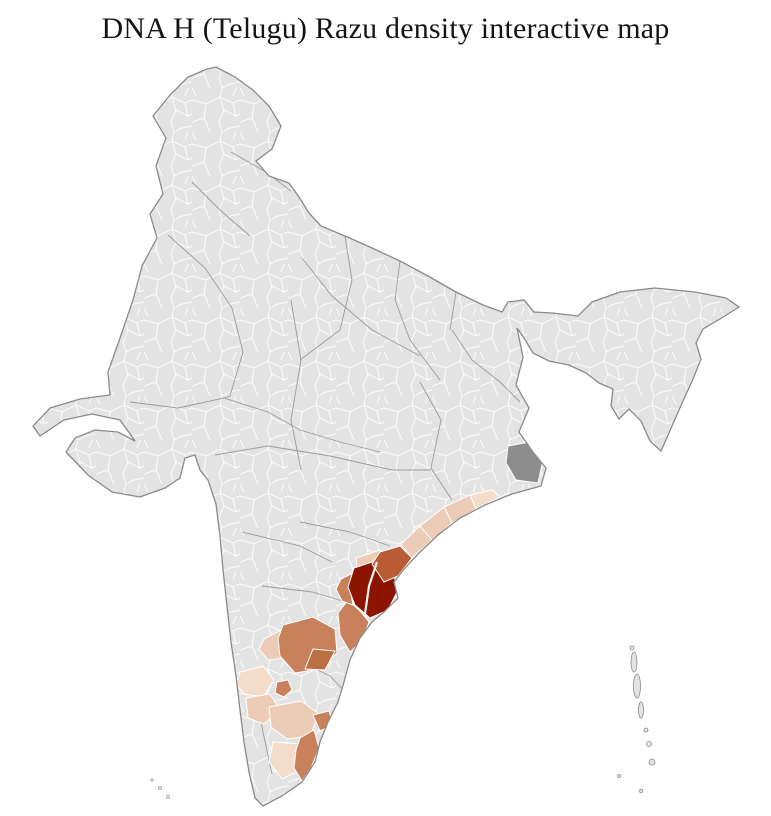 The width and height of the screenshot is (771, 816). I want to click on river-line, so click(371, 588).